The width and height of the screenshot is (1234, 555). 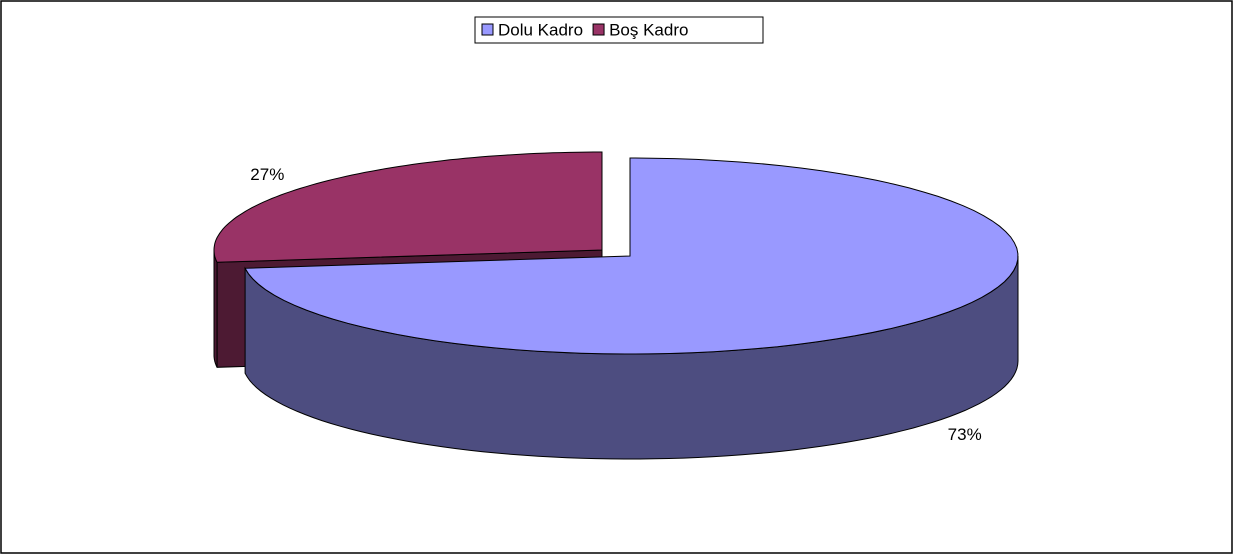 I want to click on data-label: 27%, so click(x=267, y=174).